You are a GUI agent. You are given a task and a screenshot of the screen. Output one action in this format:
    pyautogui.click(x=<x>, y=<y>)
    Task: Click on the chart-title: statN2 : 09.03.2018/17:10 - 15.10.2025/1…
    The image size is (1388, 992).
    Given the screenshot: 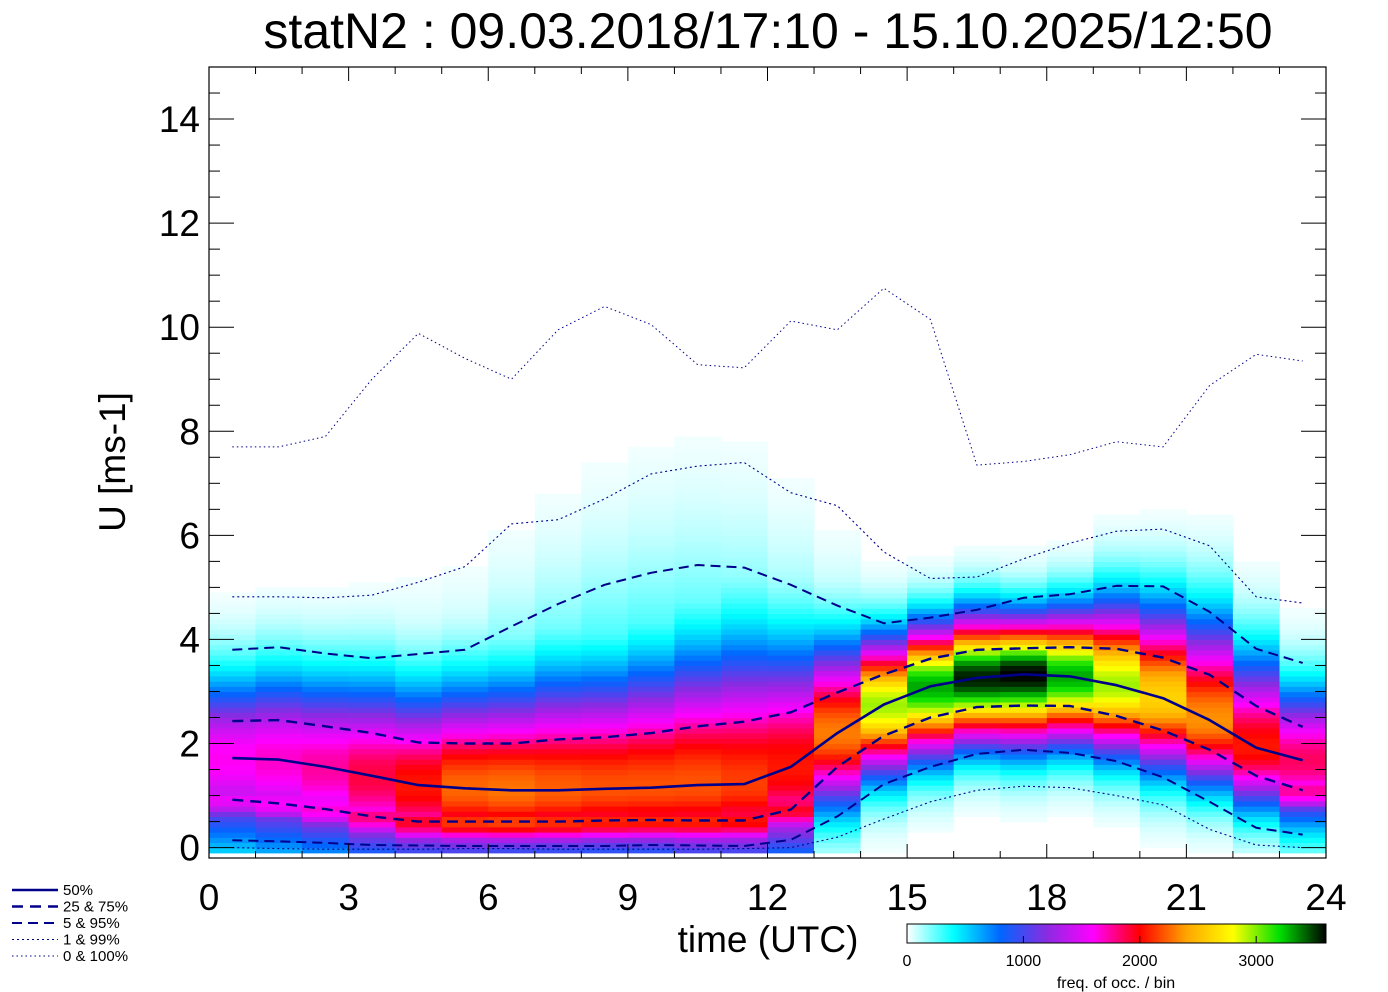 What is the action you would take?
    pyautogui.click(x=767, y=31)
    